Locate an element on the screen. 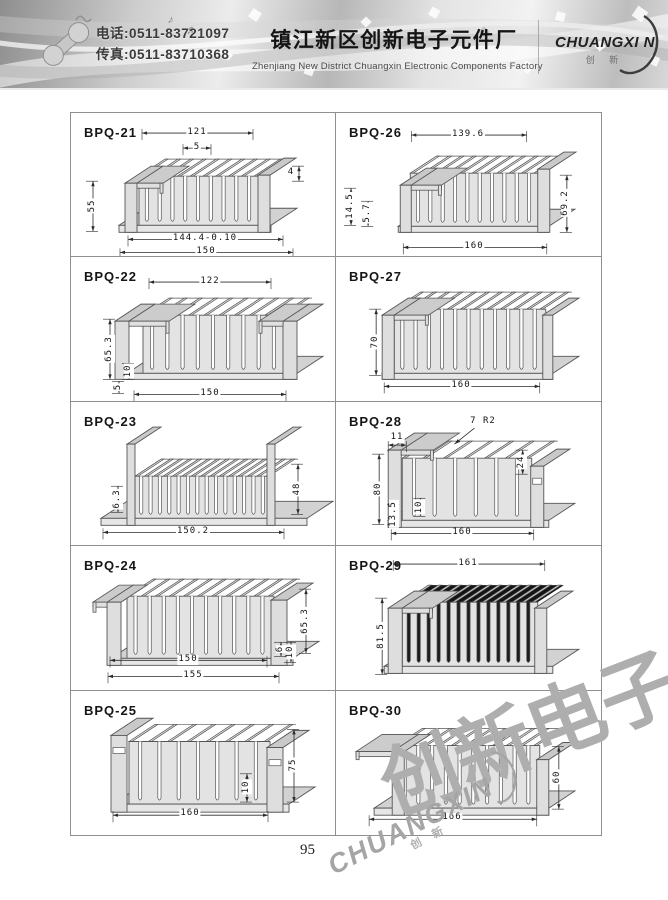 The image size is (668, 900). model-label: BPQ-24 is located at coordinates (110, 566).